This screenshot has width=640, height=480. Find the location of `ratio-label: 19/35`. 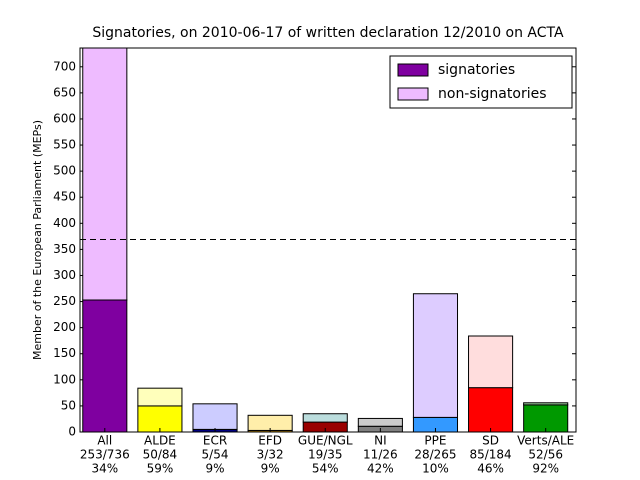

ratio-label: 19/35 is located at coordinates (325, 455).